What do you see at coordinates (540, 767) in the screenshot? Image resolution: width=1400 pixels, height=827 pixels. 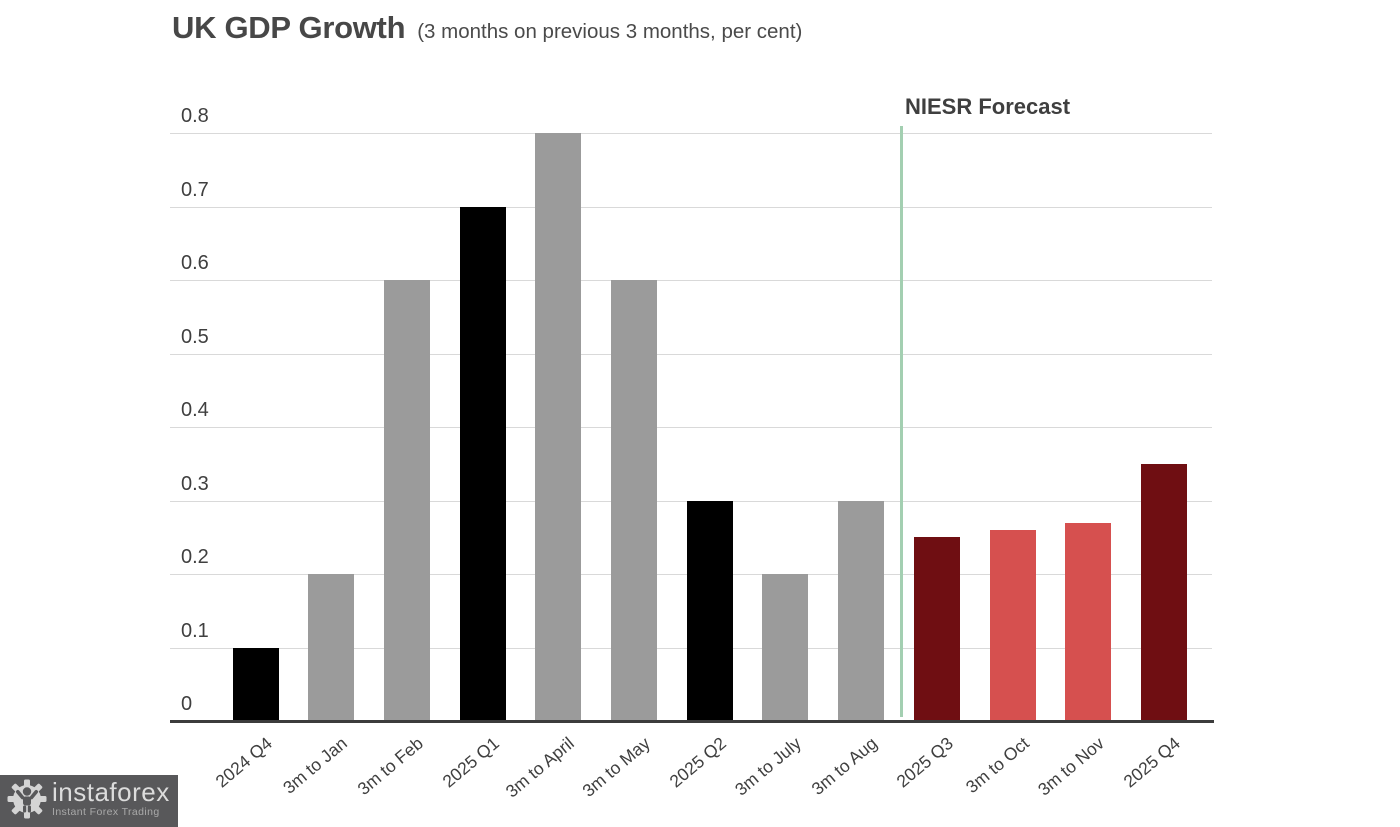 I see `x-axis-label-3m-to-april: 3m to April` at bounding box center [540, 767].